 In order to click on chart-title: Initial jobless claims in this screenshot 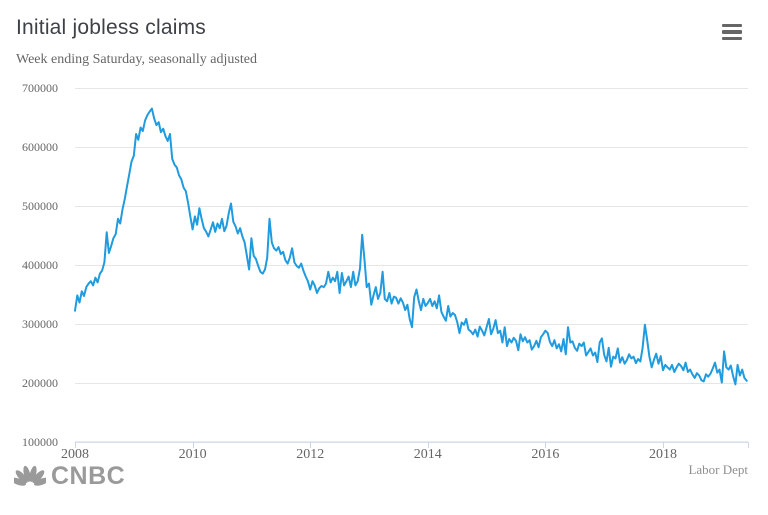, I will do `click(111, 27)`.